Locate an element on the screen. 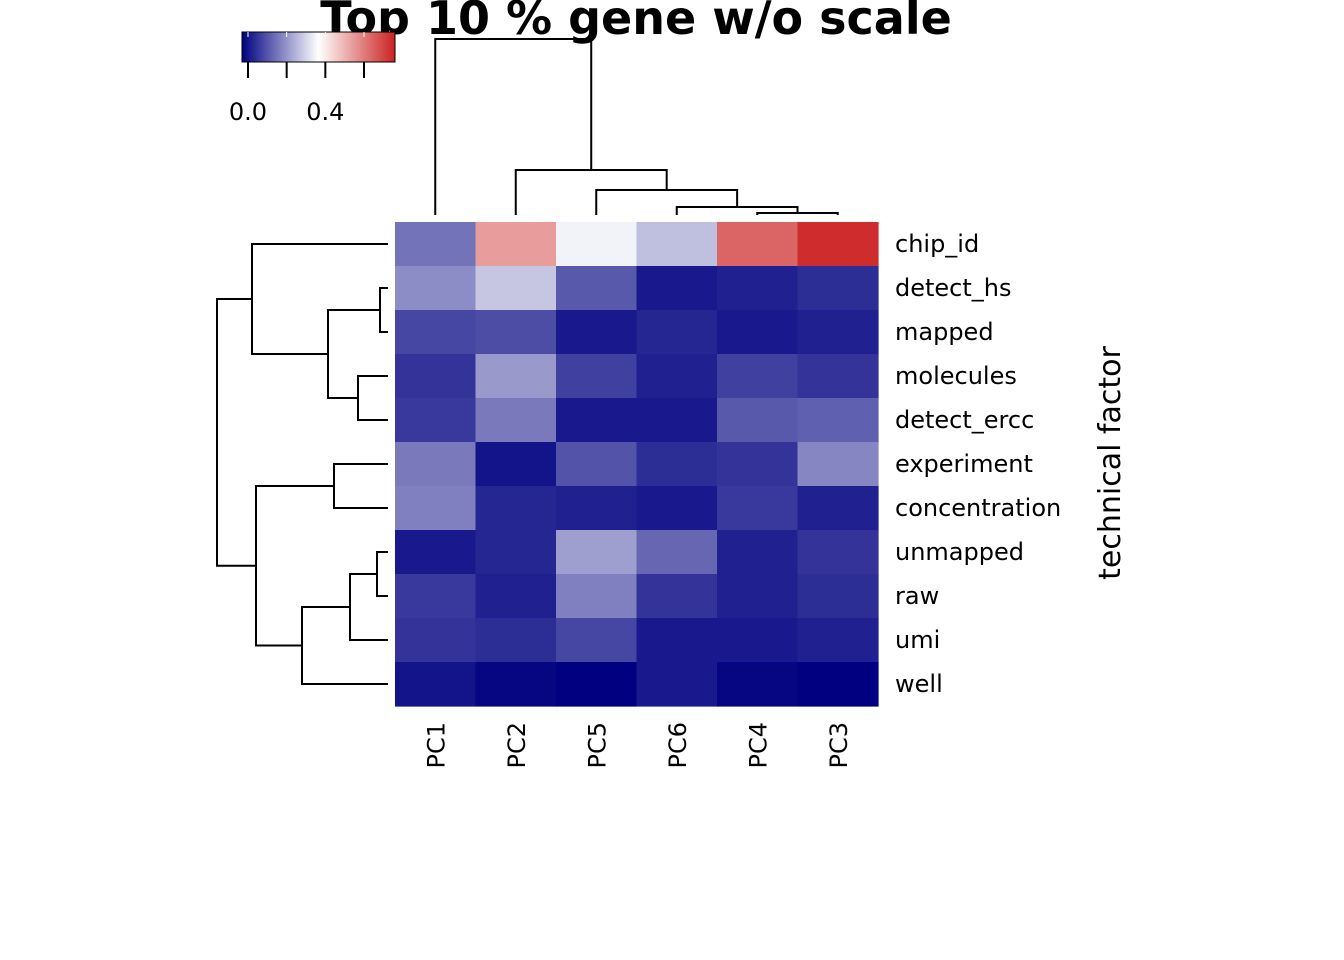 The width and height of the screenshot is (1344, 960). row-label: detect_ercc is located at coordinates (964, 420).